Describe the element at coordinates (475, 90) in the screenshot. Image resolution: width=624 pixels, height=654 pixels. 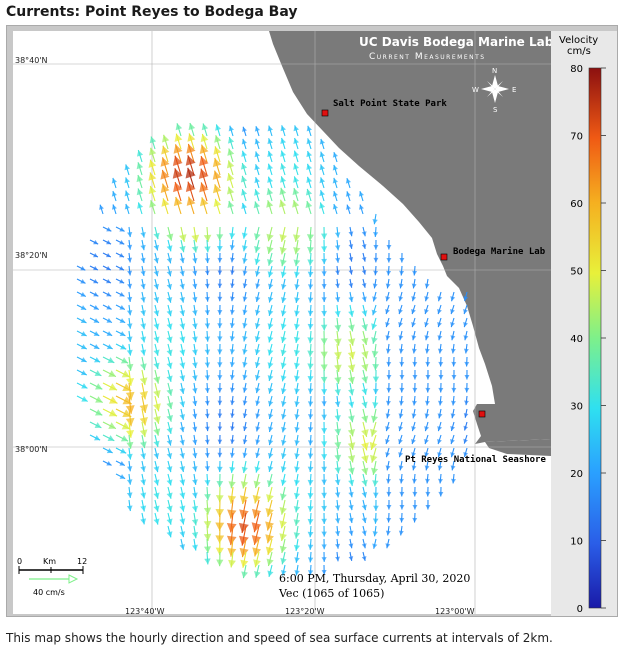
I see `compass-w: W` at that location.